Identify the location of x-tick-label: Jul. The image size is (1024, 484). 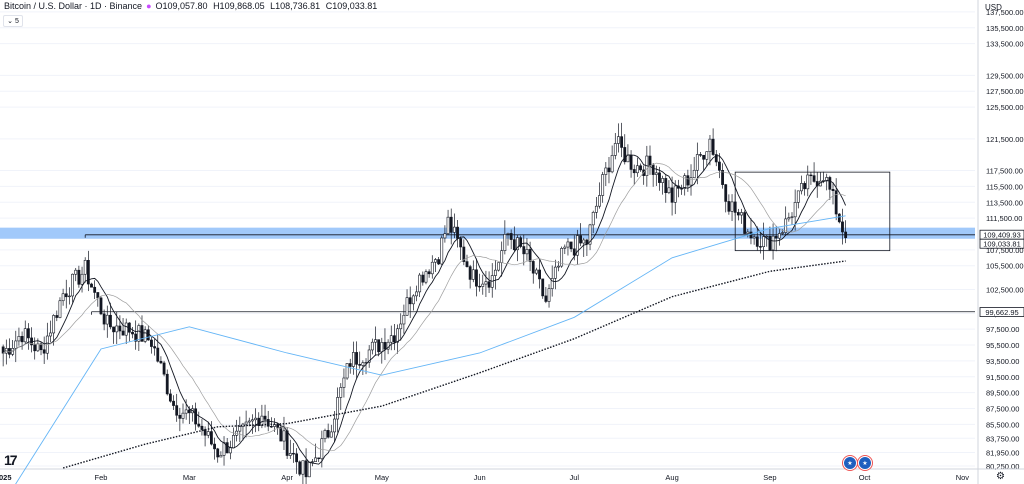
(574, 477).